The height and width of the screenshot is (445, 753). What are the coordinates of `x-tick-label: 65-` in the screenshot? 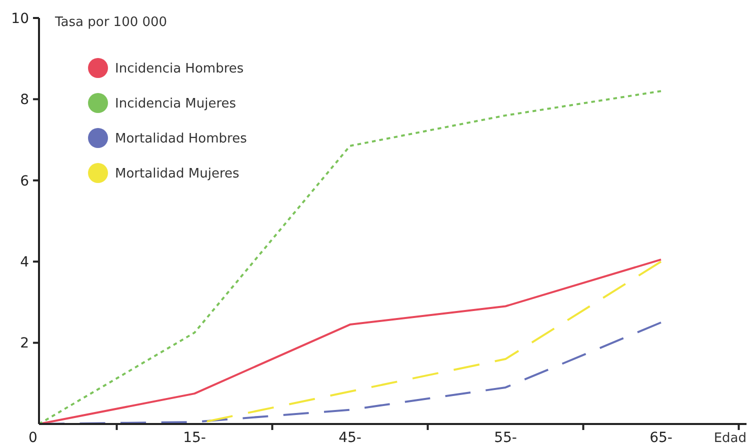 It's located at (661, 437).